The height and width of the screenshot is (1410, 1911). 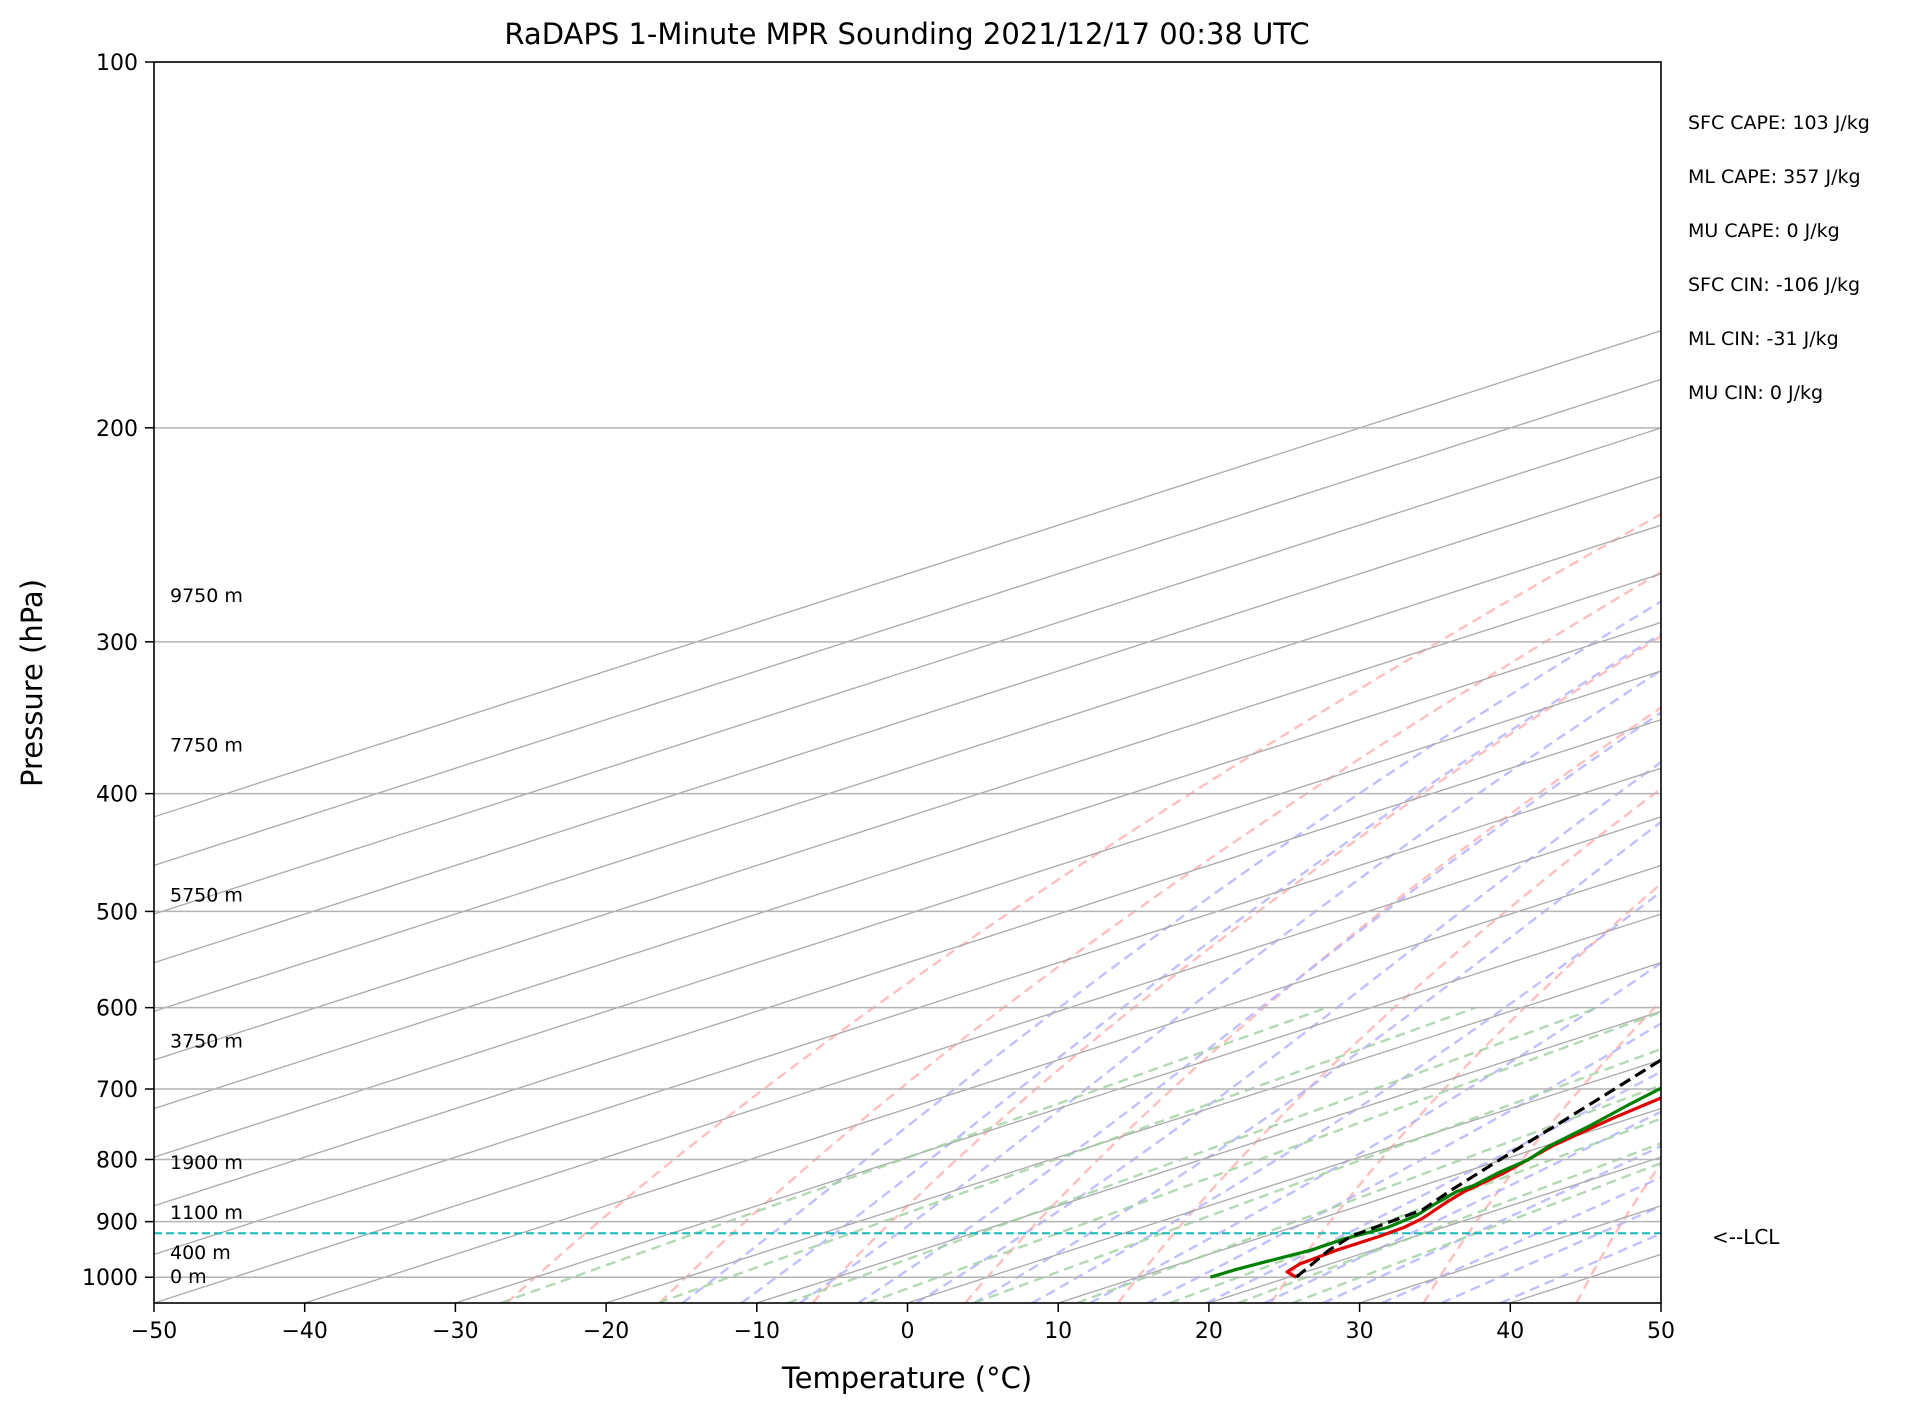 I want to click on x-tick-label: −10, so click(x=757, y=1331).